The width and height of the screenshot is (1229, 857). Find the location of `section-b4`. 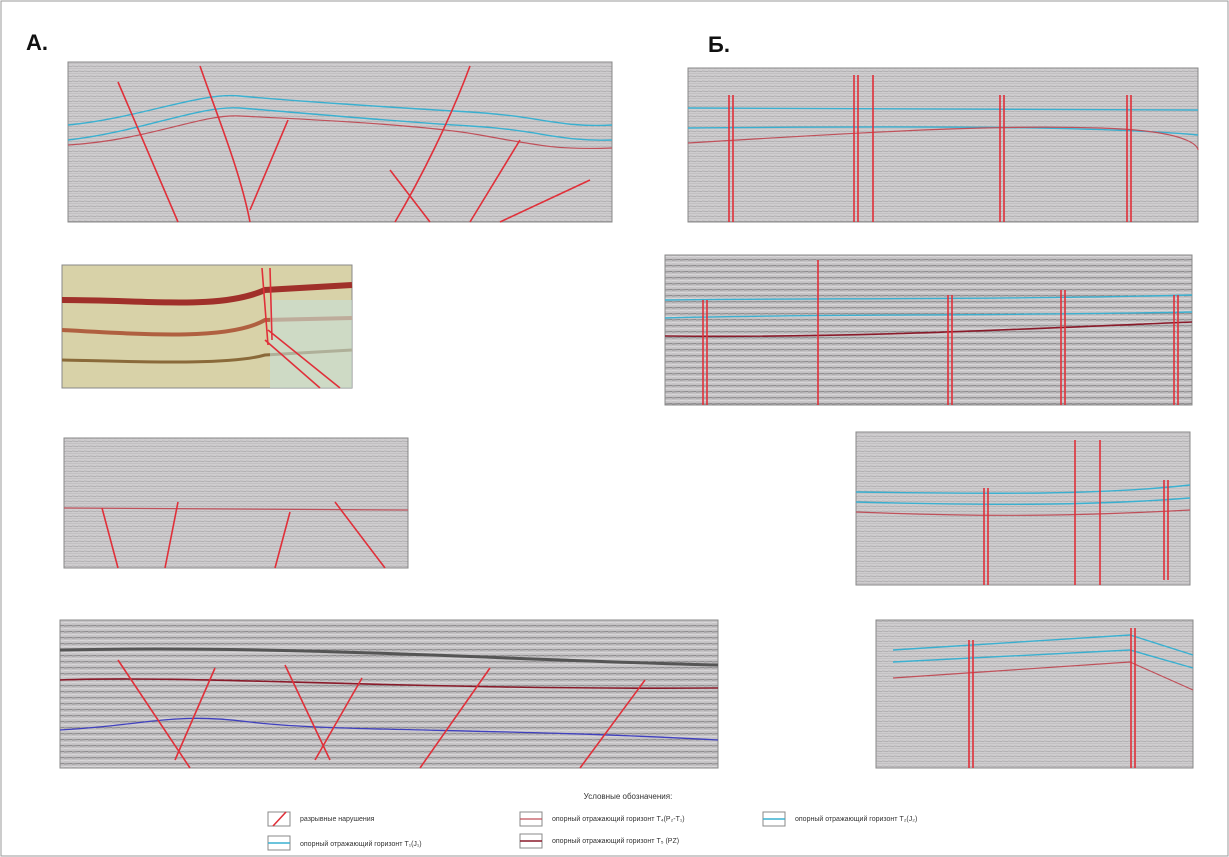

section-b4 is located at coordinates (1034, 694).